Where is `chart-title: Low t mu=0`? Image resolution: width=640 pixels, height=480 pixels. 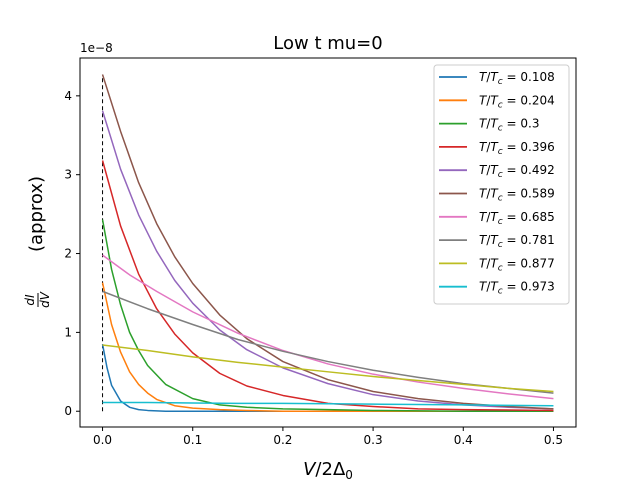 chart-title: Low t mu=0 is located at coordinates (327, 43).